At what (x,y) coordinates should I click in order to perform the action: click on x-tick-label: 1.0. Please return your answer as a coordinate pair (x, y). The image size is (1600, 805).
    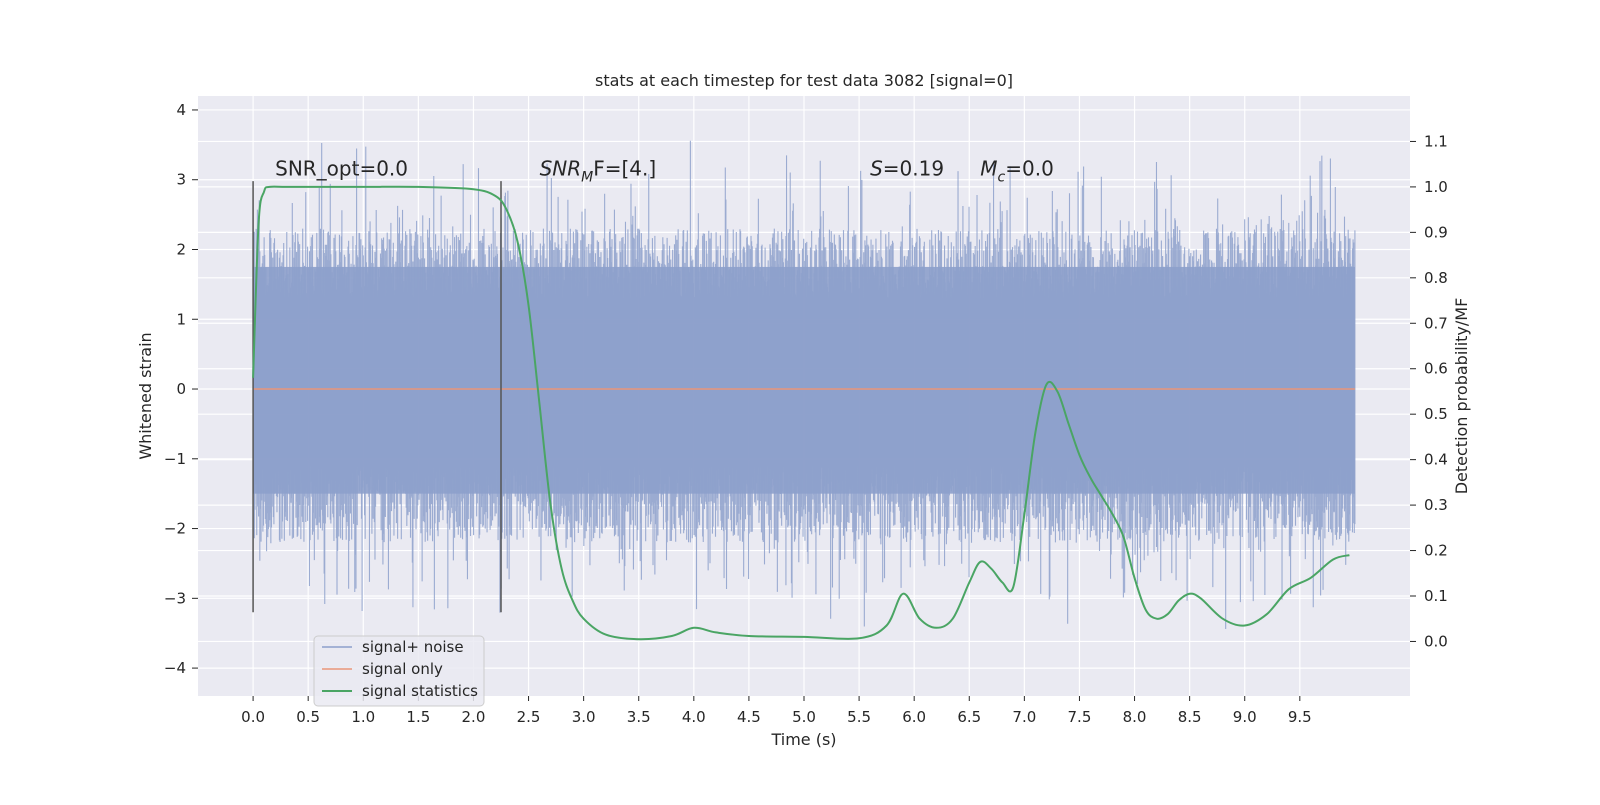
    Looking at the image, I should click on (363, 717).